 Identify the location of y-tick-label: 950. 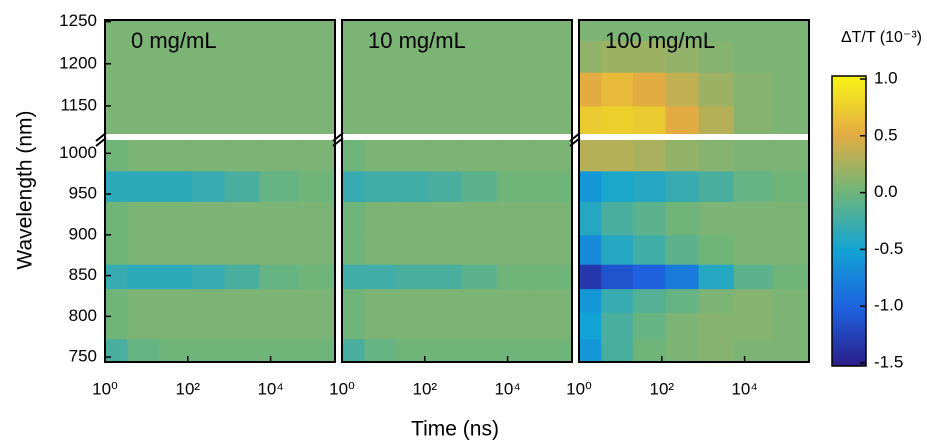
(83, 193).